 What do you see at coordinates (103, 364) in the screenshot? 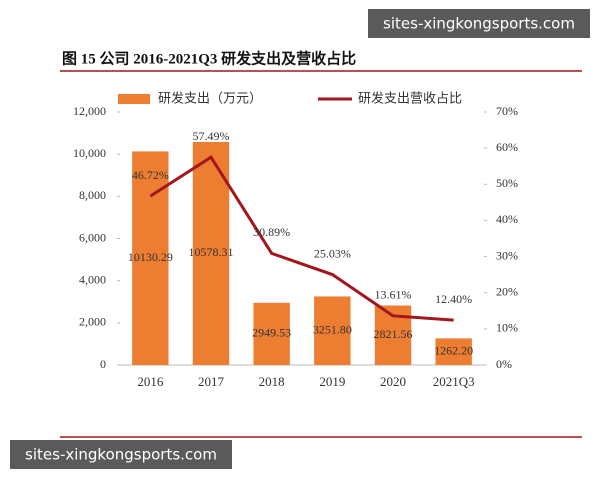
I see `y-tick-label: 0` at bounding box center [103, 364].